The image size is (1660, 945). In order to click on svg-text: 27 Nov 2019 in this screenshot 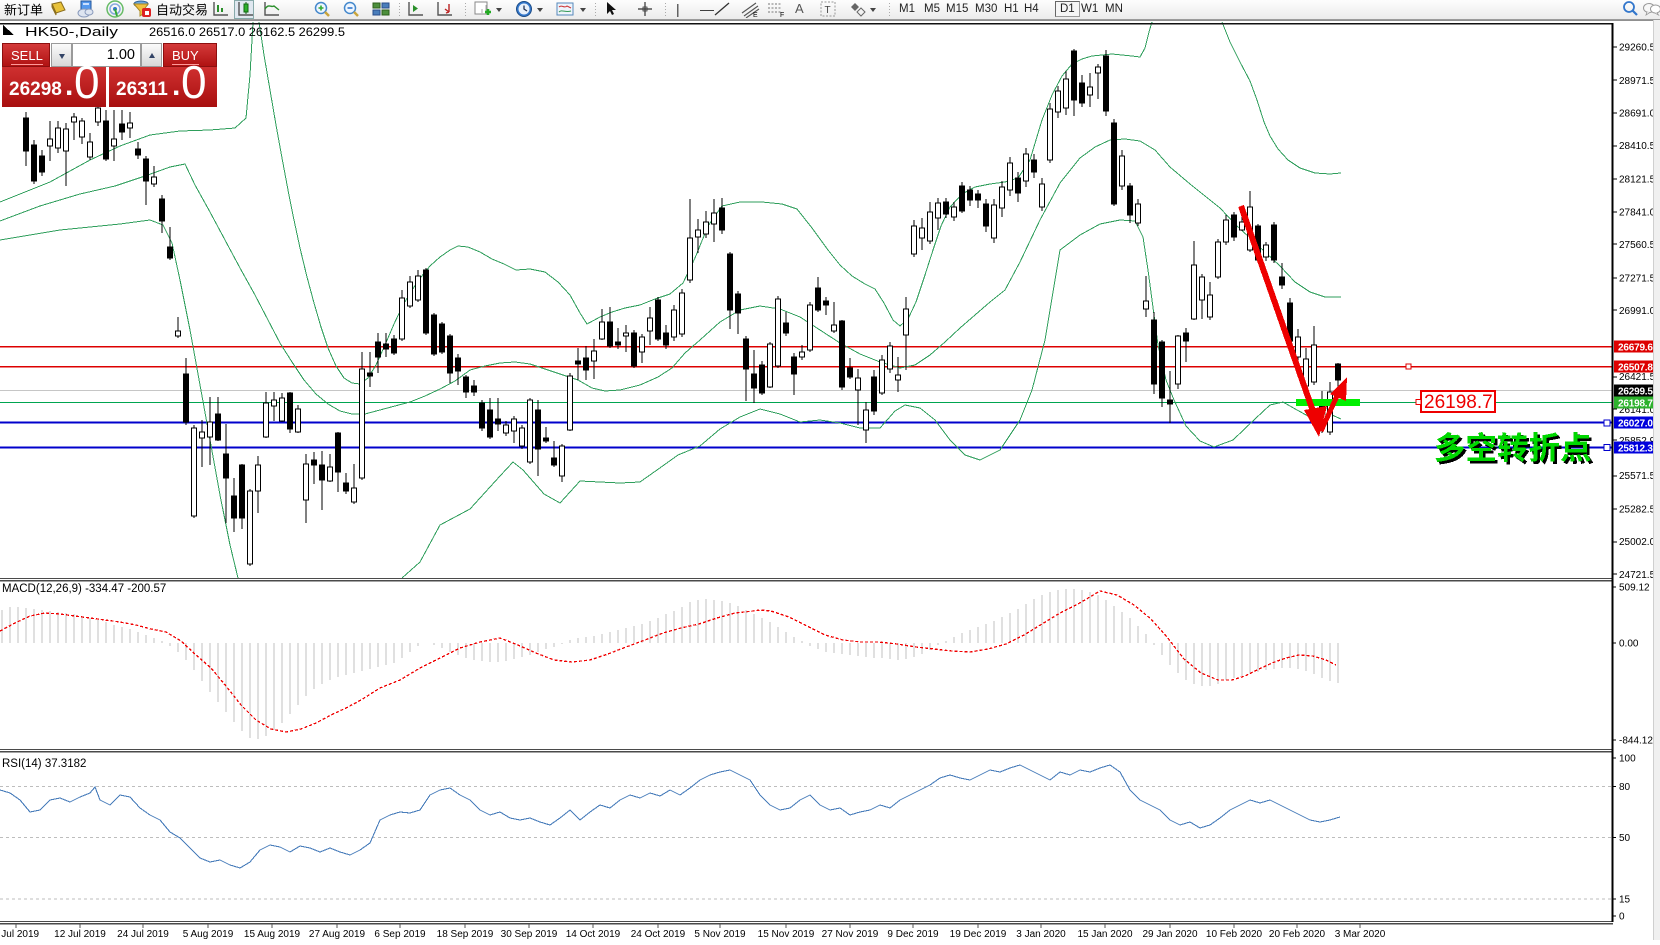, I will do `click(850, 934)`.